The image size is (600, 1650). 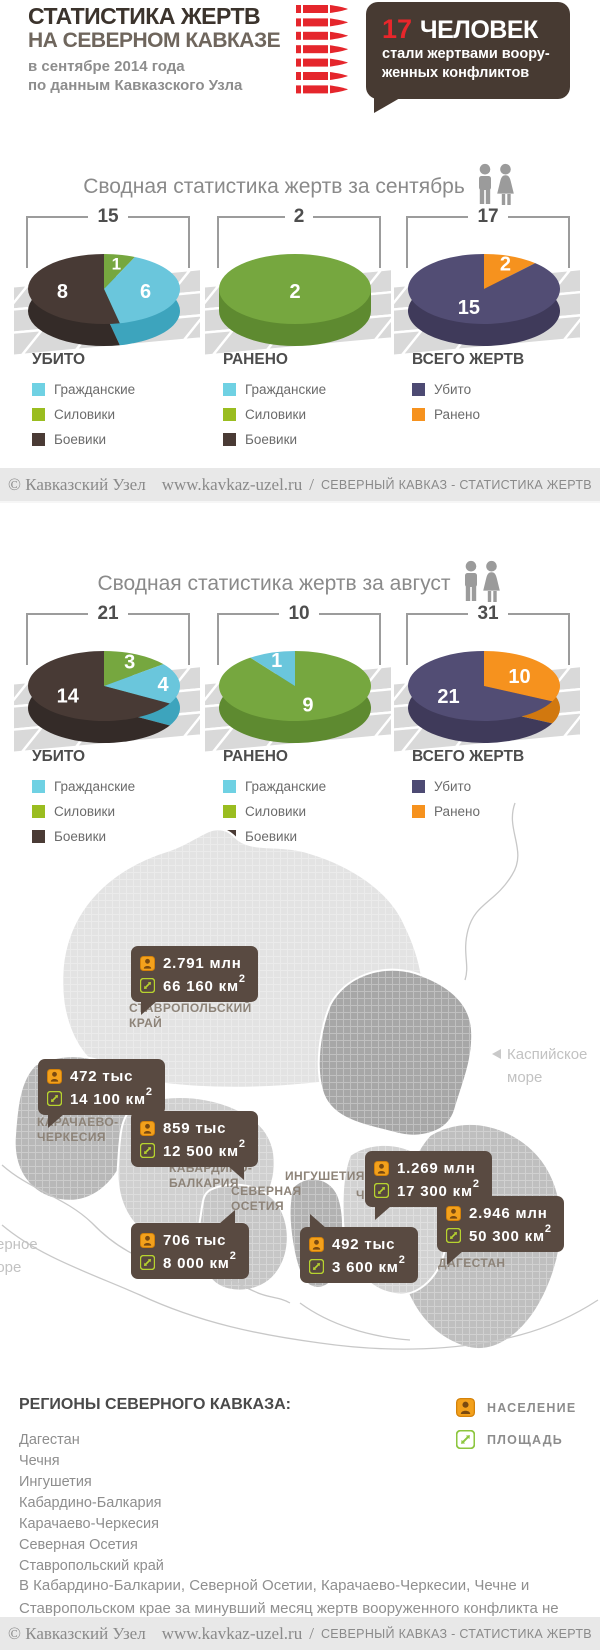 I want to click on svg-text: 14, so click(x=68, y=697).